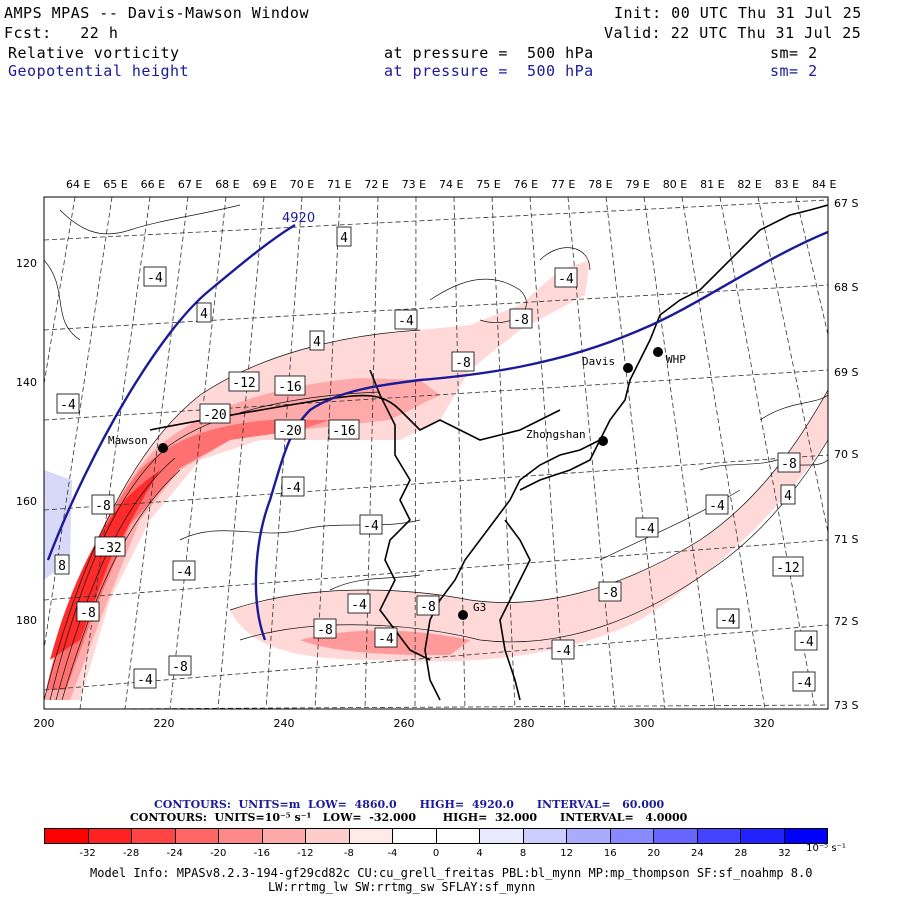 Image resolution: width=900 pixels, height=900 pixels. What do you see at coordinates (284, 723) in the screenshot?
I see `x-tick-label: 240` at bounding box center [284, 723].